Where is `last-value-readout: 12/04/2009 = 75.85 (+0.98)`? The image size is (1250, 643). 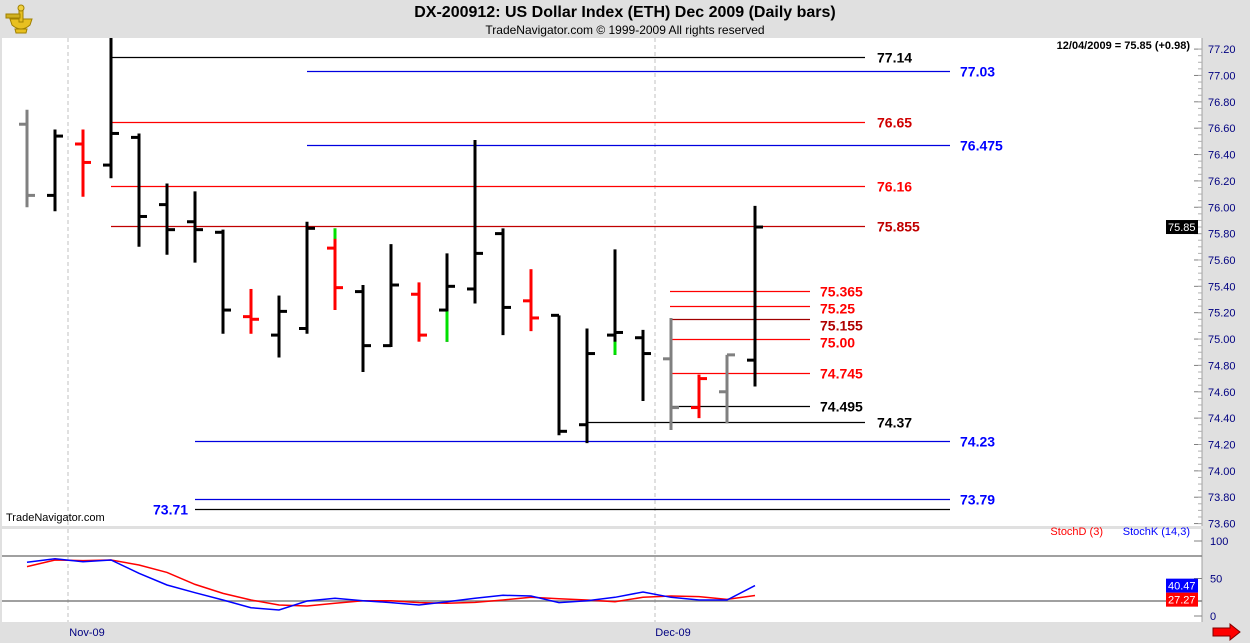
last-value-readout: 12/04/2009 = 75.85 (+0.98) is located at coordinates (1124, 46).